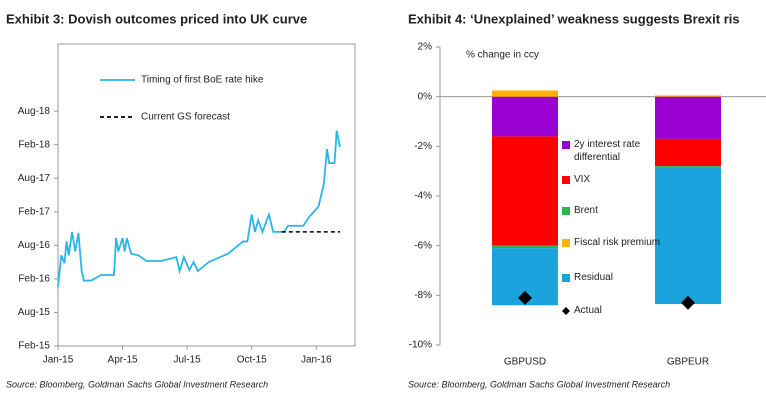 The image size is (766, 403). I want to click on x-tick-label: GBPEUR, so click(688, 362).